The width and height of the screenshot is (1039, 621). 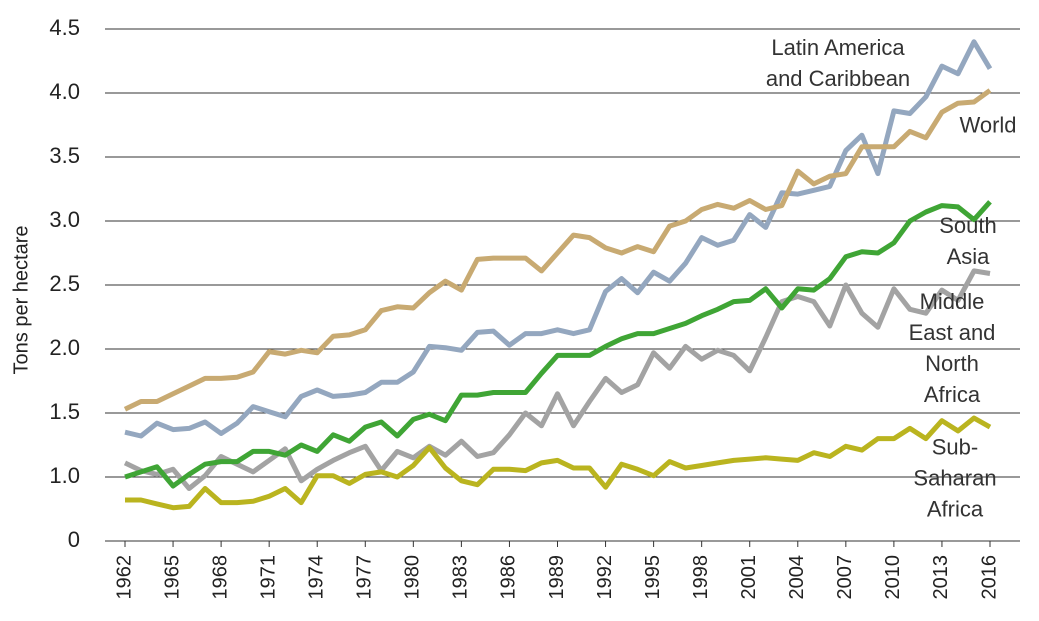 What do you see at coordinates (557, 577) in the screenshot?
I see `x-tick-label: 1989` at bounding box center [557, 577].